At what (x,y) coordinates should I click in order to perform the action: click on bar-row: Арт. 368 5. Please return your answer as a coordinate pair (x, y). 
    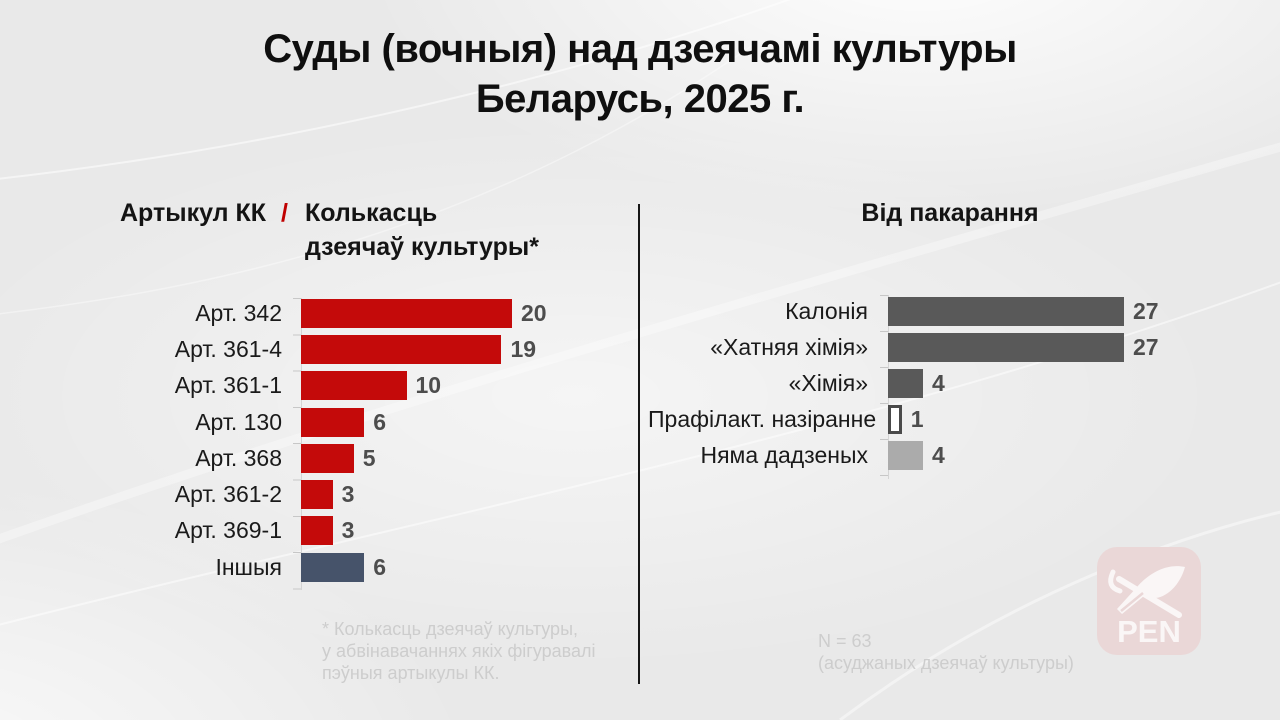
    Looking at the image, I should click on (367, 458).